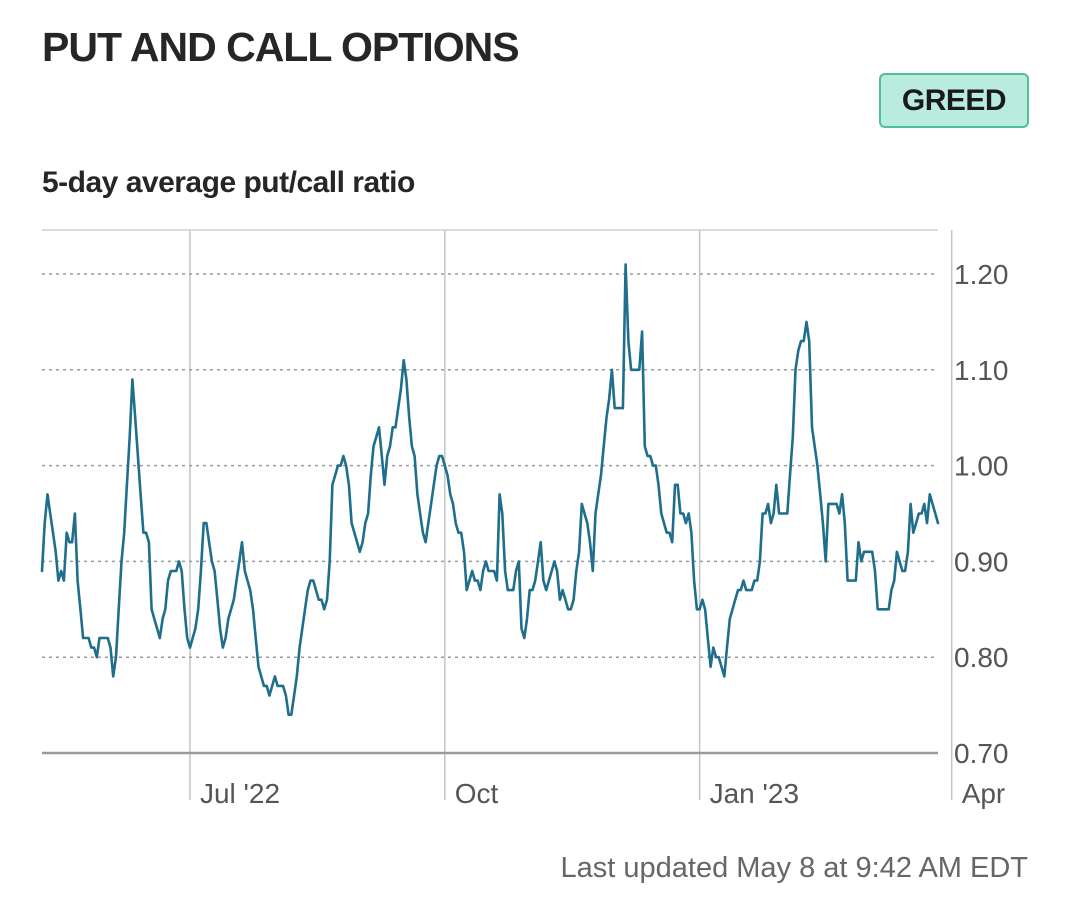  I want to click on x-tick-label: Jan '23, so click(754, 793).